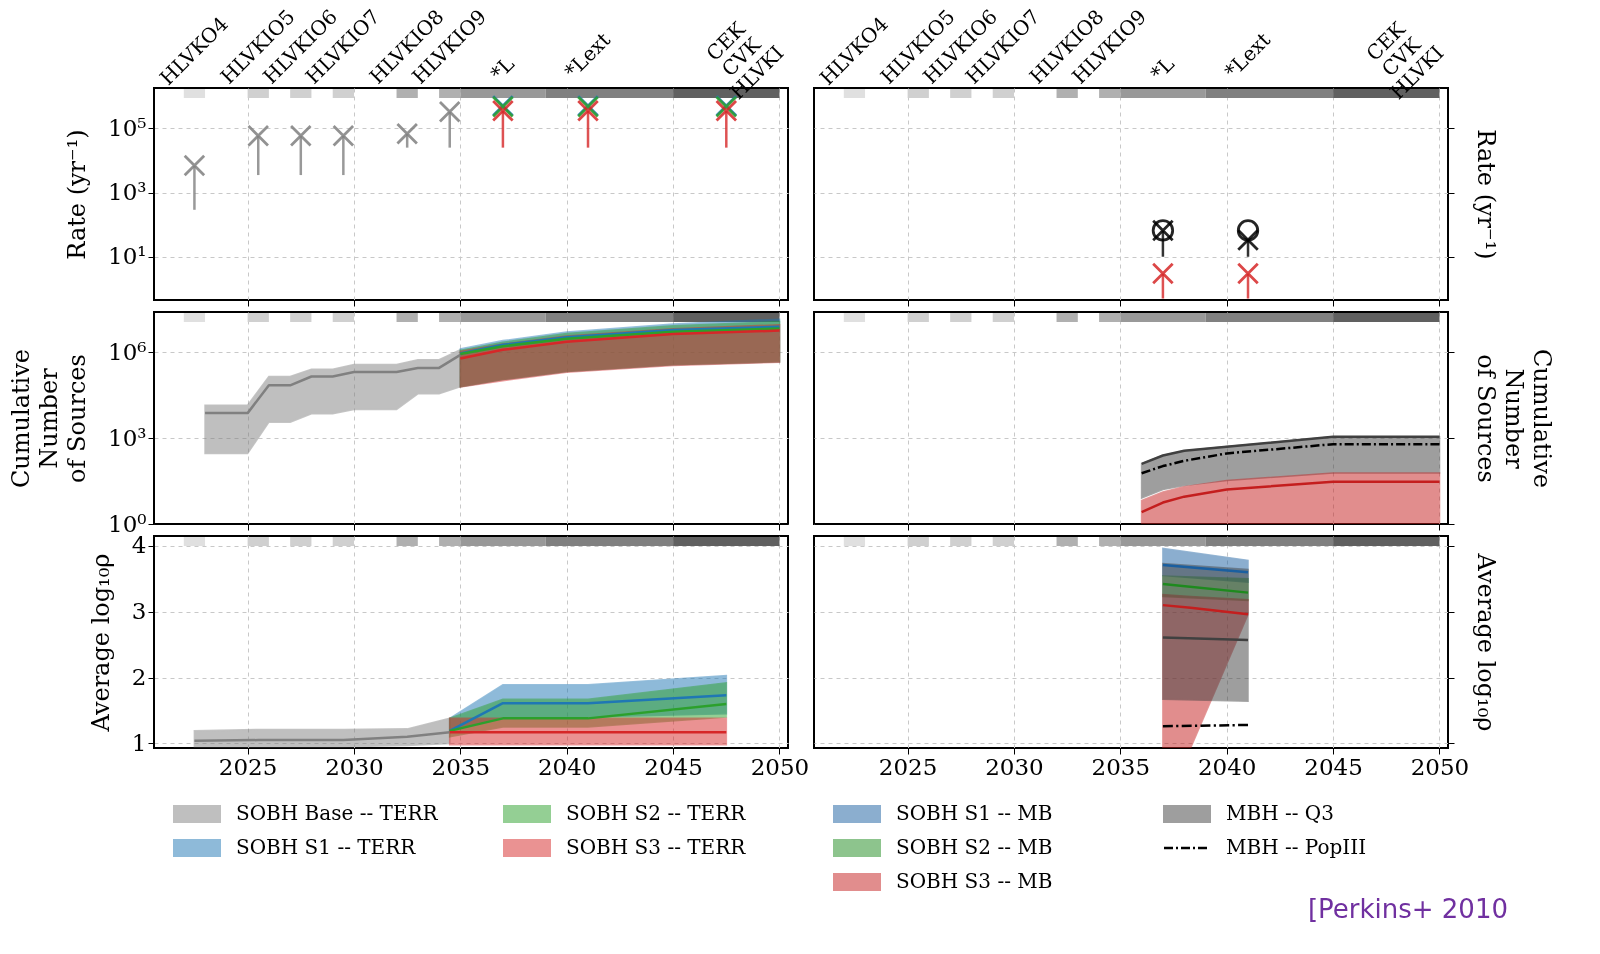 Image resolution: width=1600 pixels, height=954 pixels. What do you see at coordinates (1280, 813) in the screenshot?
I see `legend-label: MBH -- Q3` at bounding box center [1280, 813].